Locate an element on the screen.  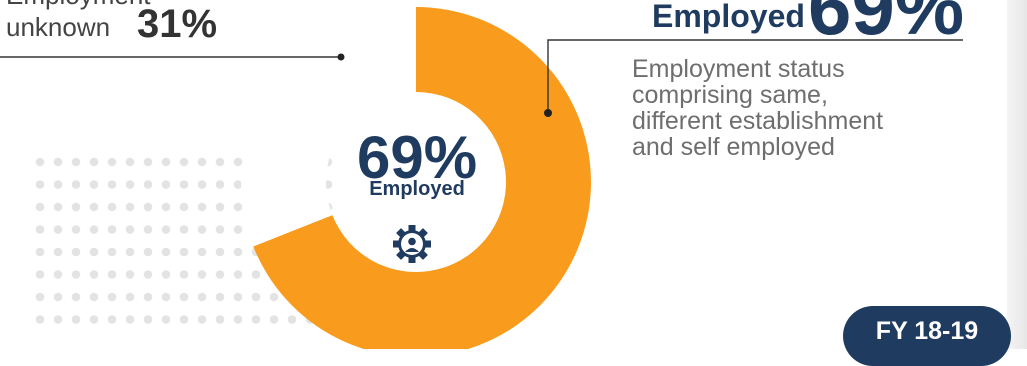
left-label-line2: unknown is located at coordinates (58, 27).